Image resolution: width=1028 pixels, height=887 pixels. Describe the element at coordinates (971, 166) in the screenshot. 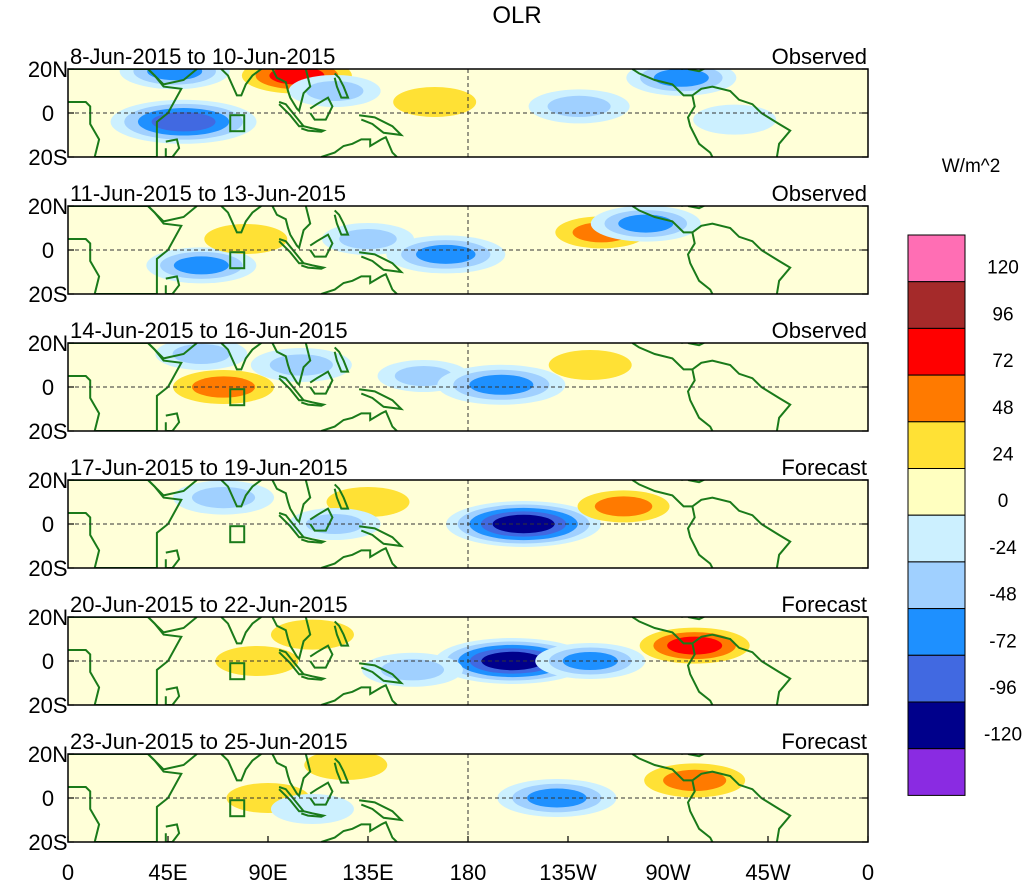

I see `colorbar-units: W/m^2` at that location.